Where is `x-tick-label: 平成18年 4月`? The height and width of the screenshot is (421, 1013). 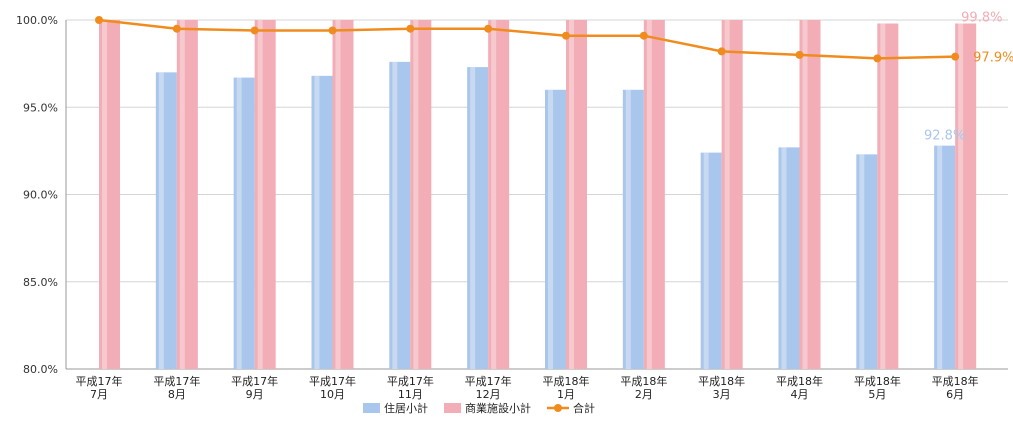 x-tick-label: 平成18年 4月 is located at coordinates (799, 387).